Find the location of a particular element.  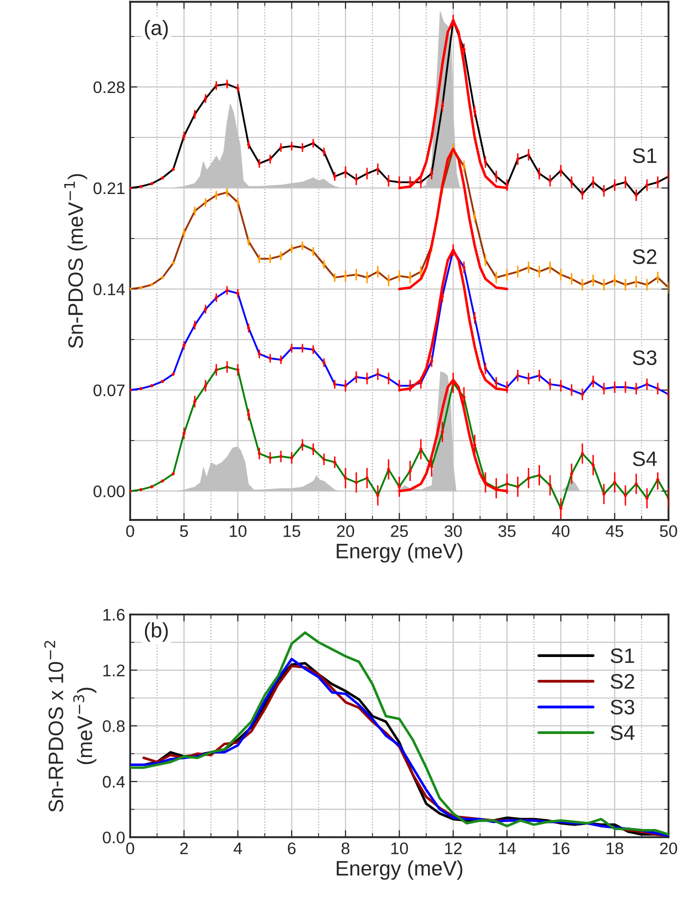

x-tick-label: 45 is located at coordinates (615, 531).